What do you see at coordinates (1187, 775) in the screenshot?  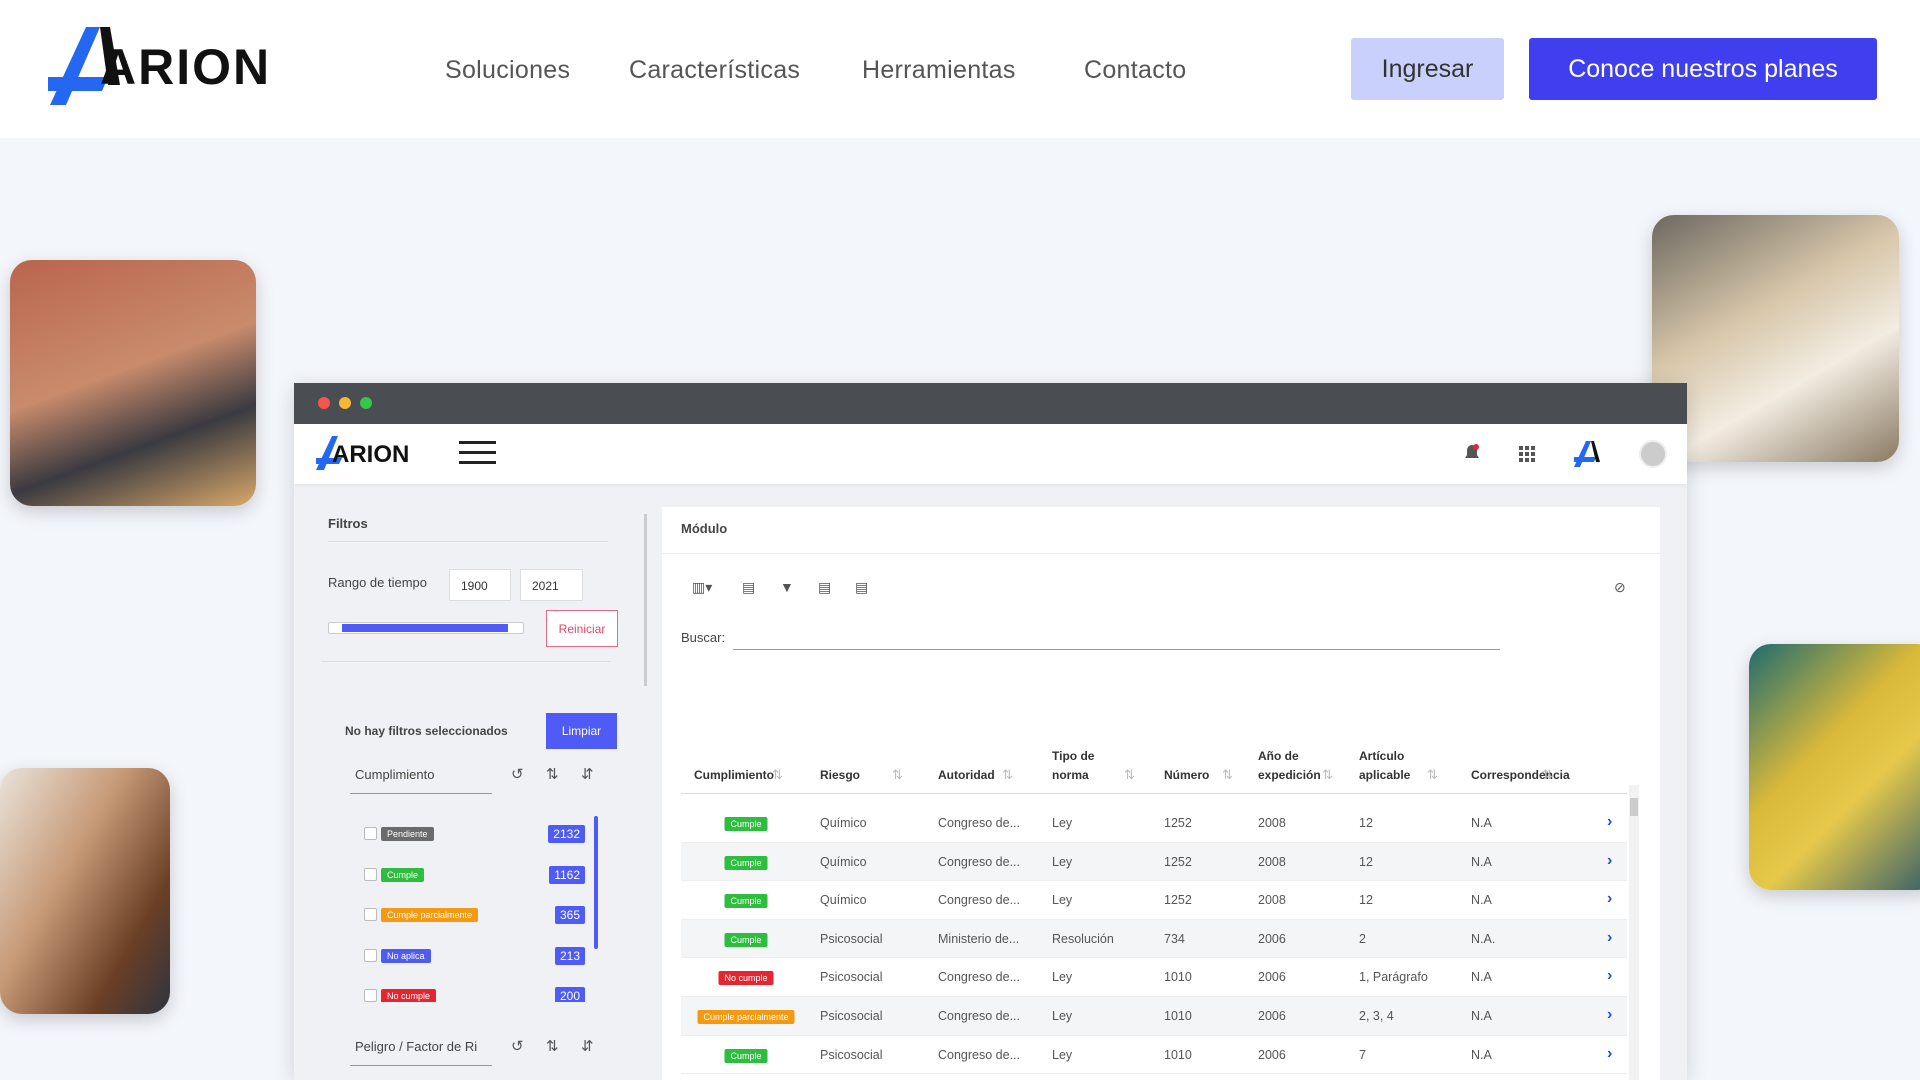 I see `column-header: Número` at bounding box center [1187, 775].